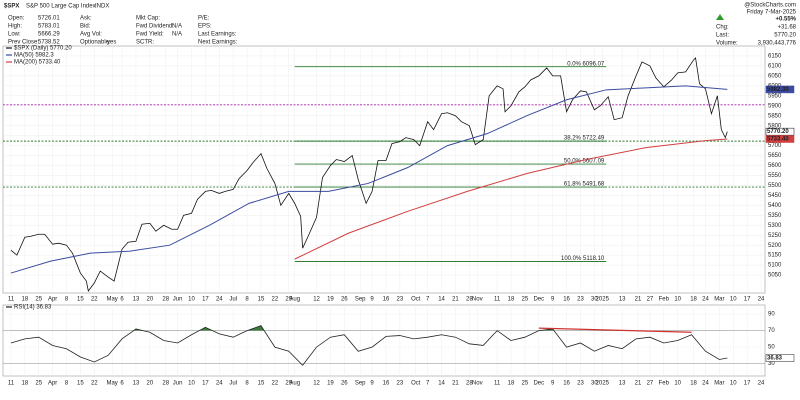  What do you see at coordinates (369, 345) in the screenshot?
I see `series-line` at bounding box center [369, 345].